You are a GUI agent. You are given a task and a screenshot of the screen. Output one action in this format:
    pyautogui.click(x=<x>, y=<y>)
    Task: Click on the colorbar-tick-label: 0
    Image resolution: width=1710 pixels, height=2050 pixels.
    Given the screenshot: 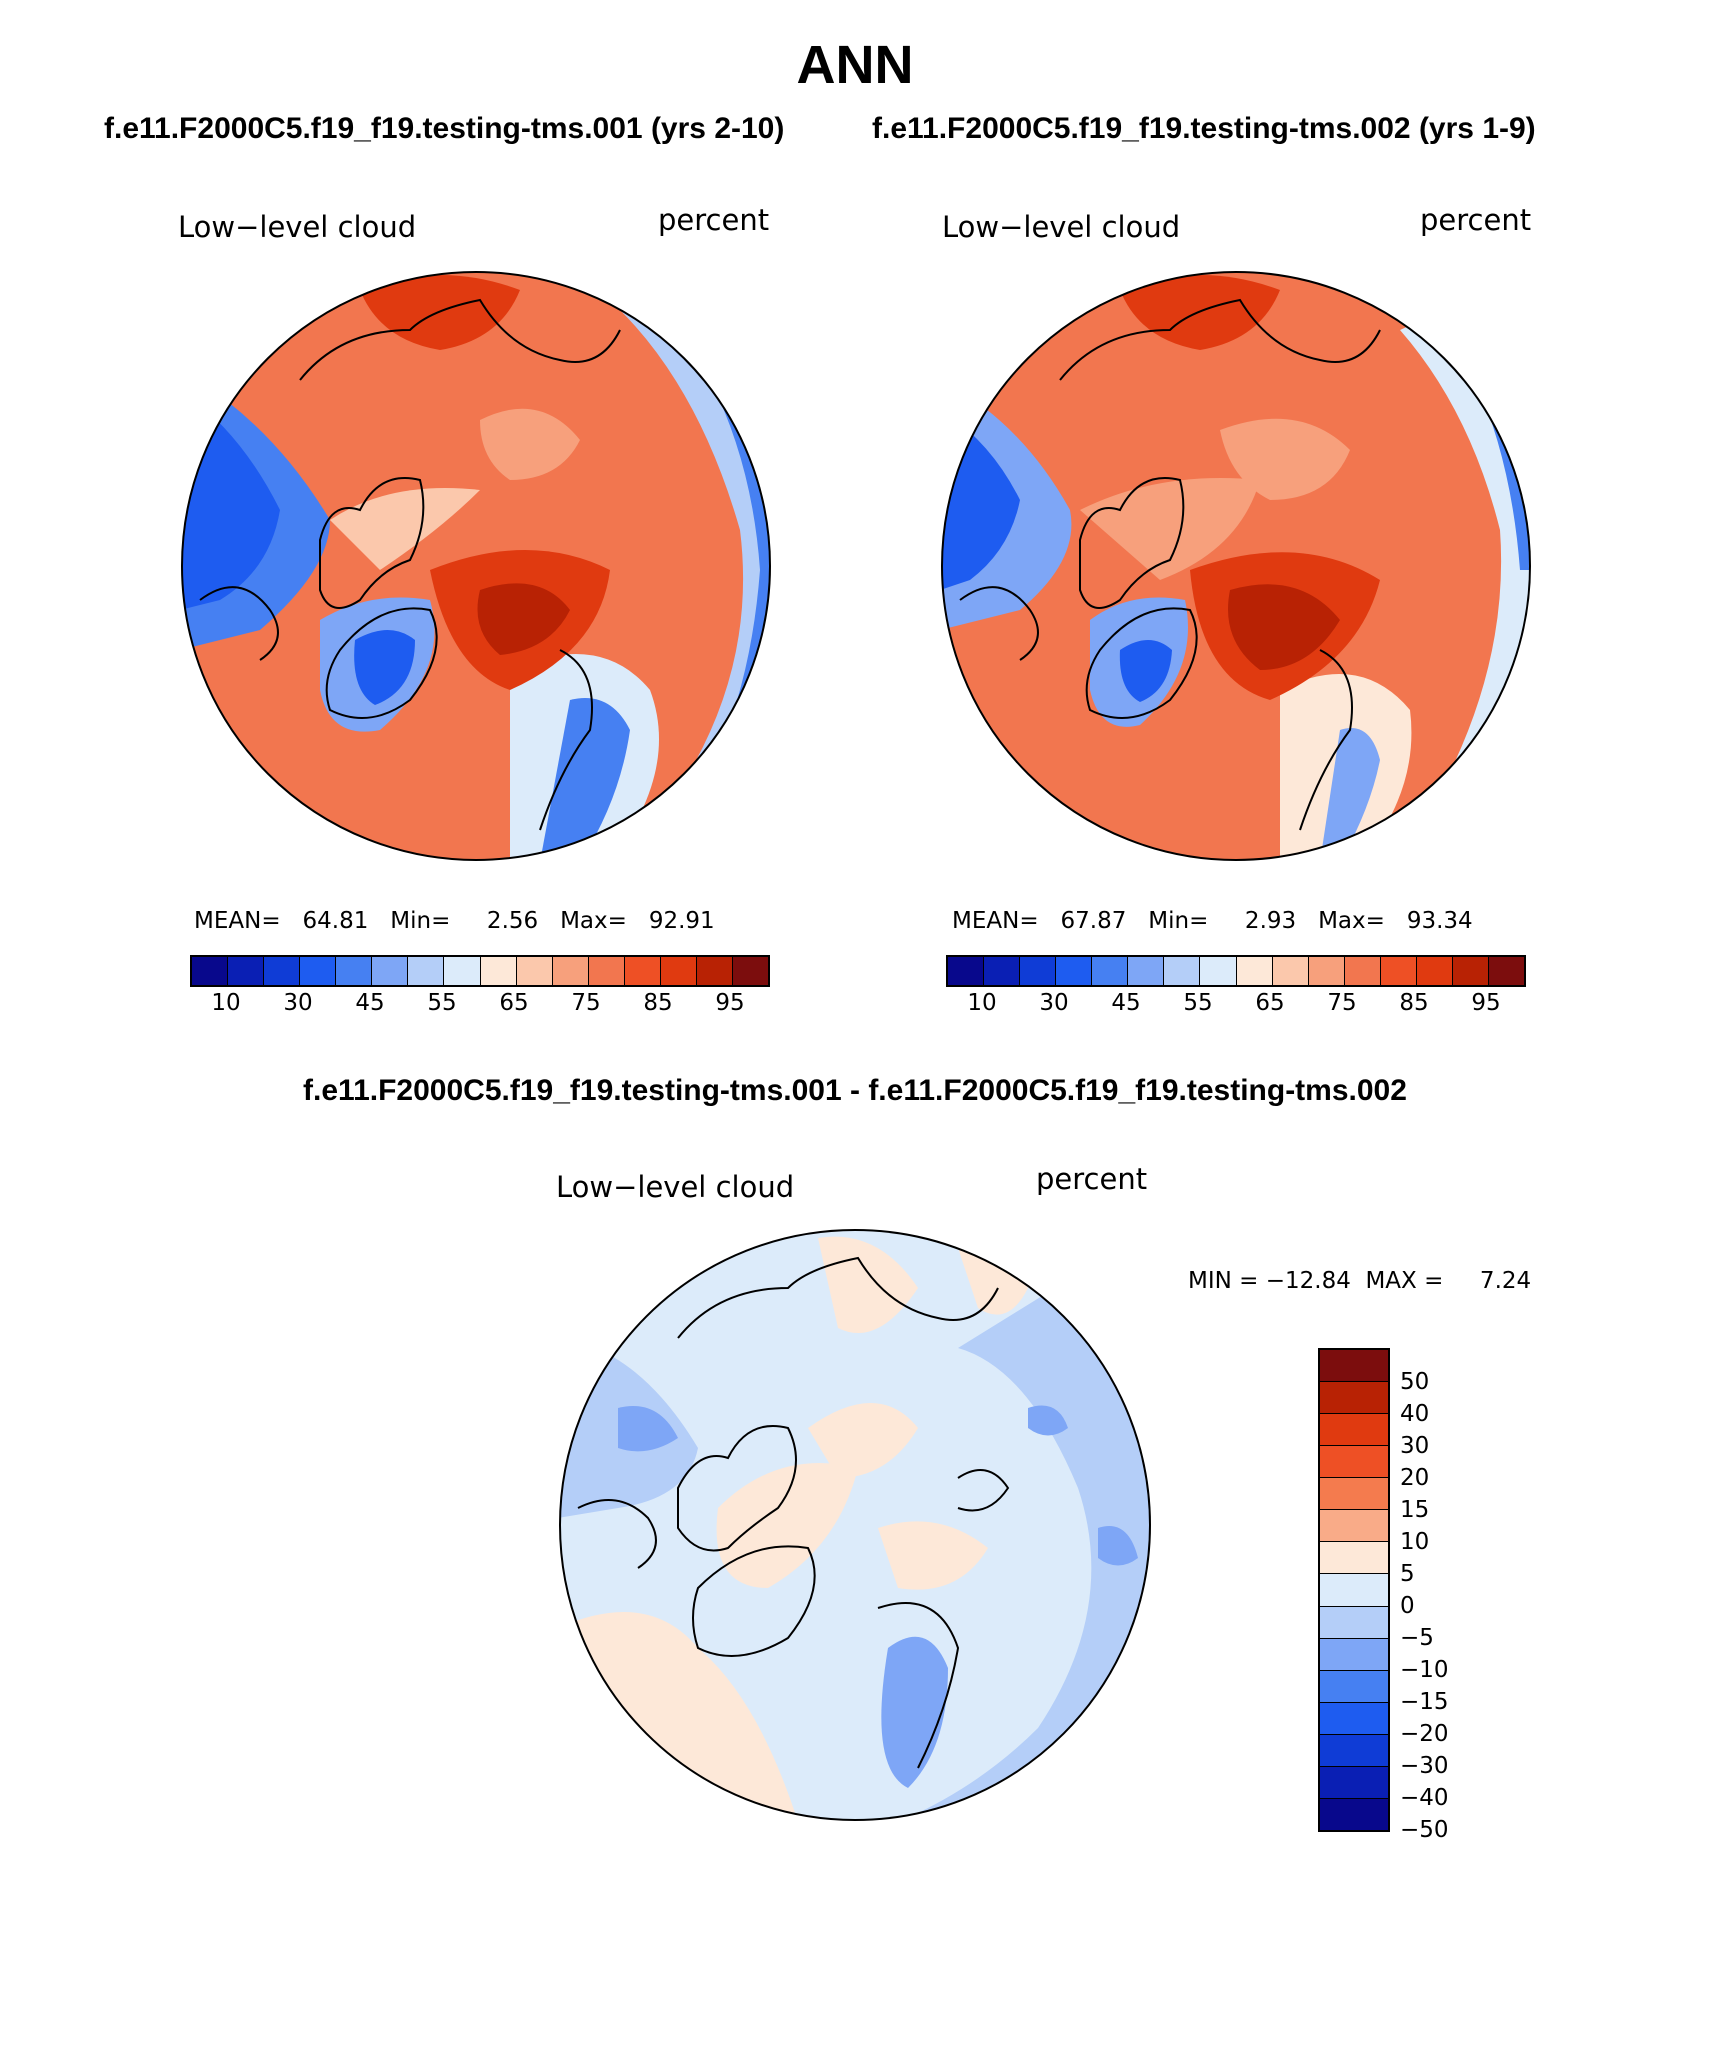 What is the action you would take?
    pyautogui.click(x=1407, y=1606)
    